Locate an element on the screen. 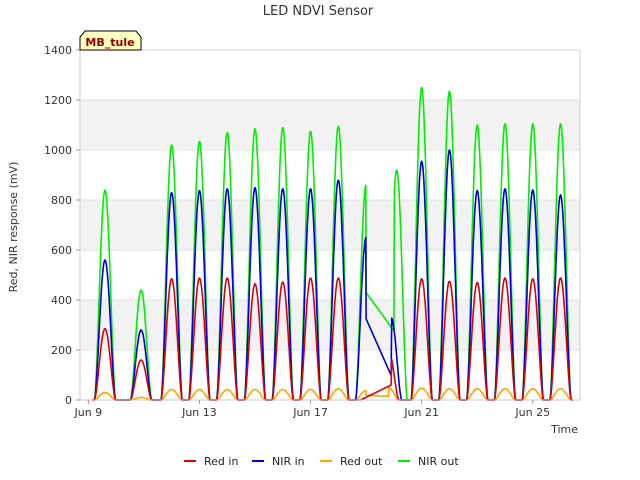  chart-title: LED NDVI Sensor is located at coordinates (318, 11).